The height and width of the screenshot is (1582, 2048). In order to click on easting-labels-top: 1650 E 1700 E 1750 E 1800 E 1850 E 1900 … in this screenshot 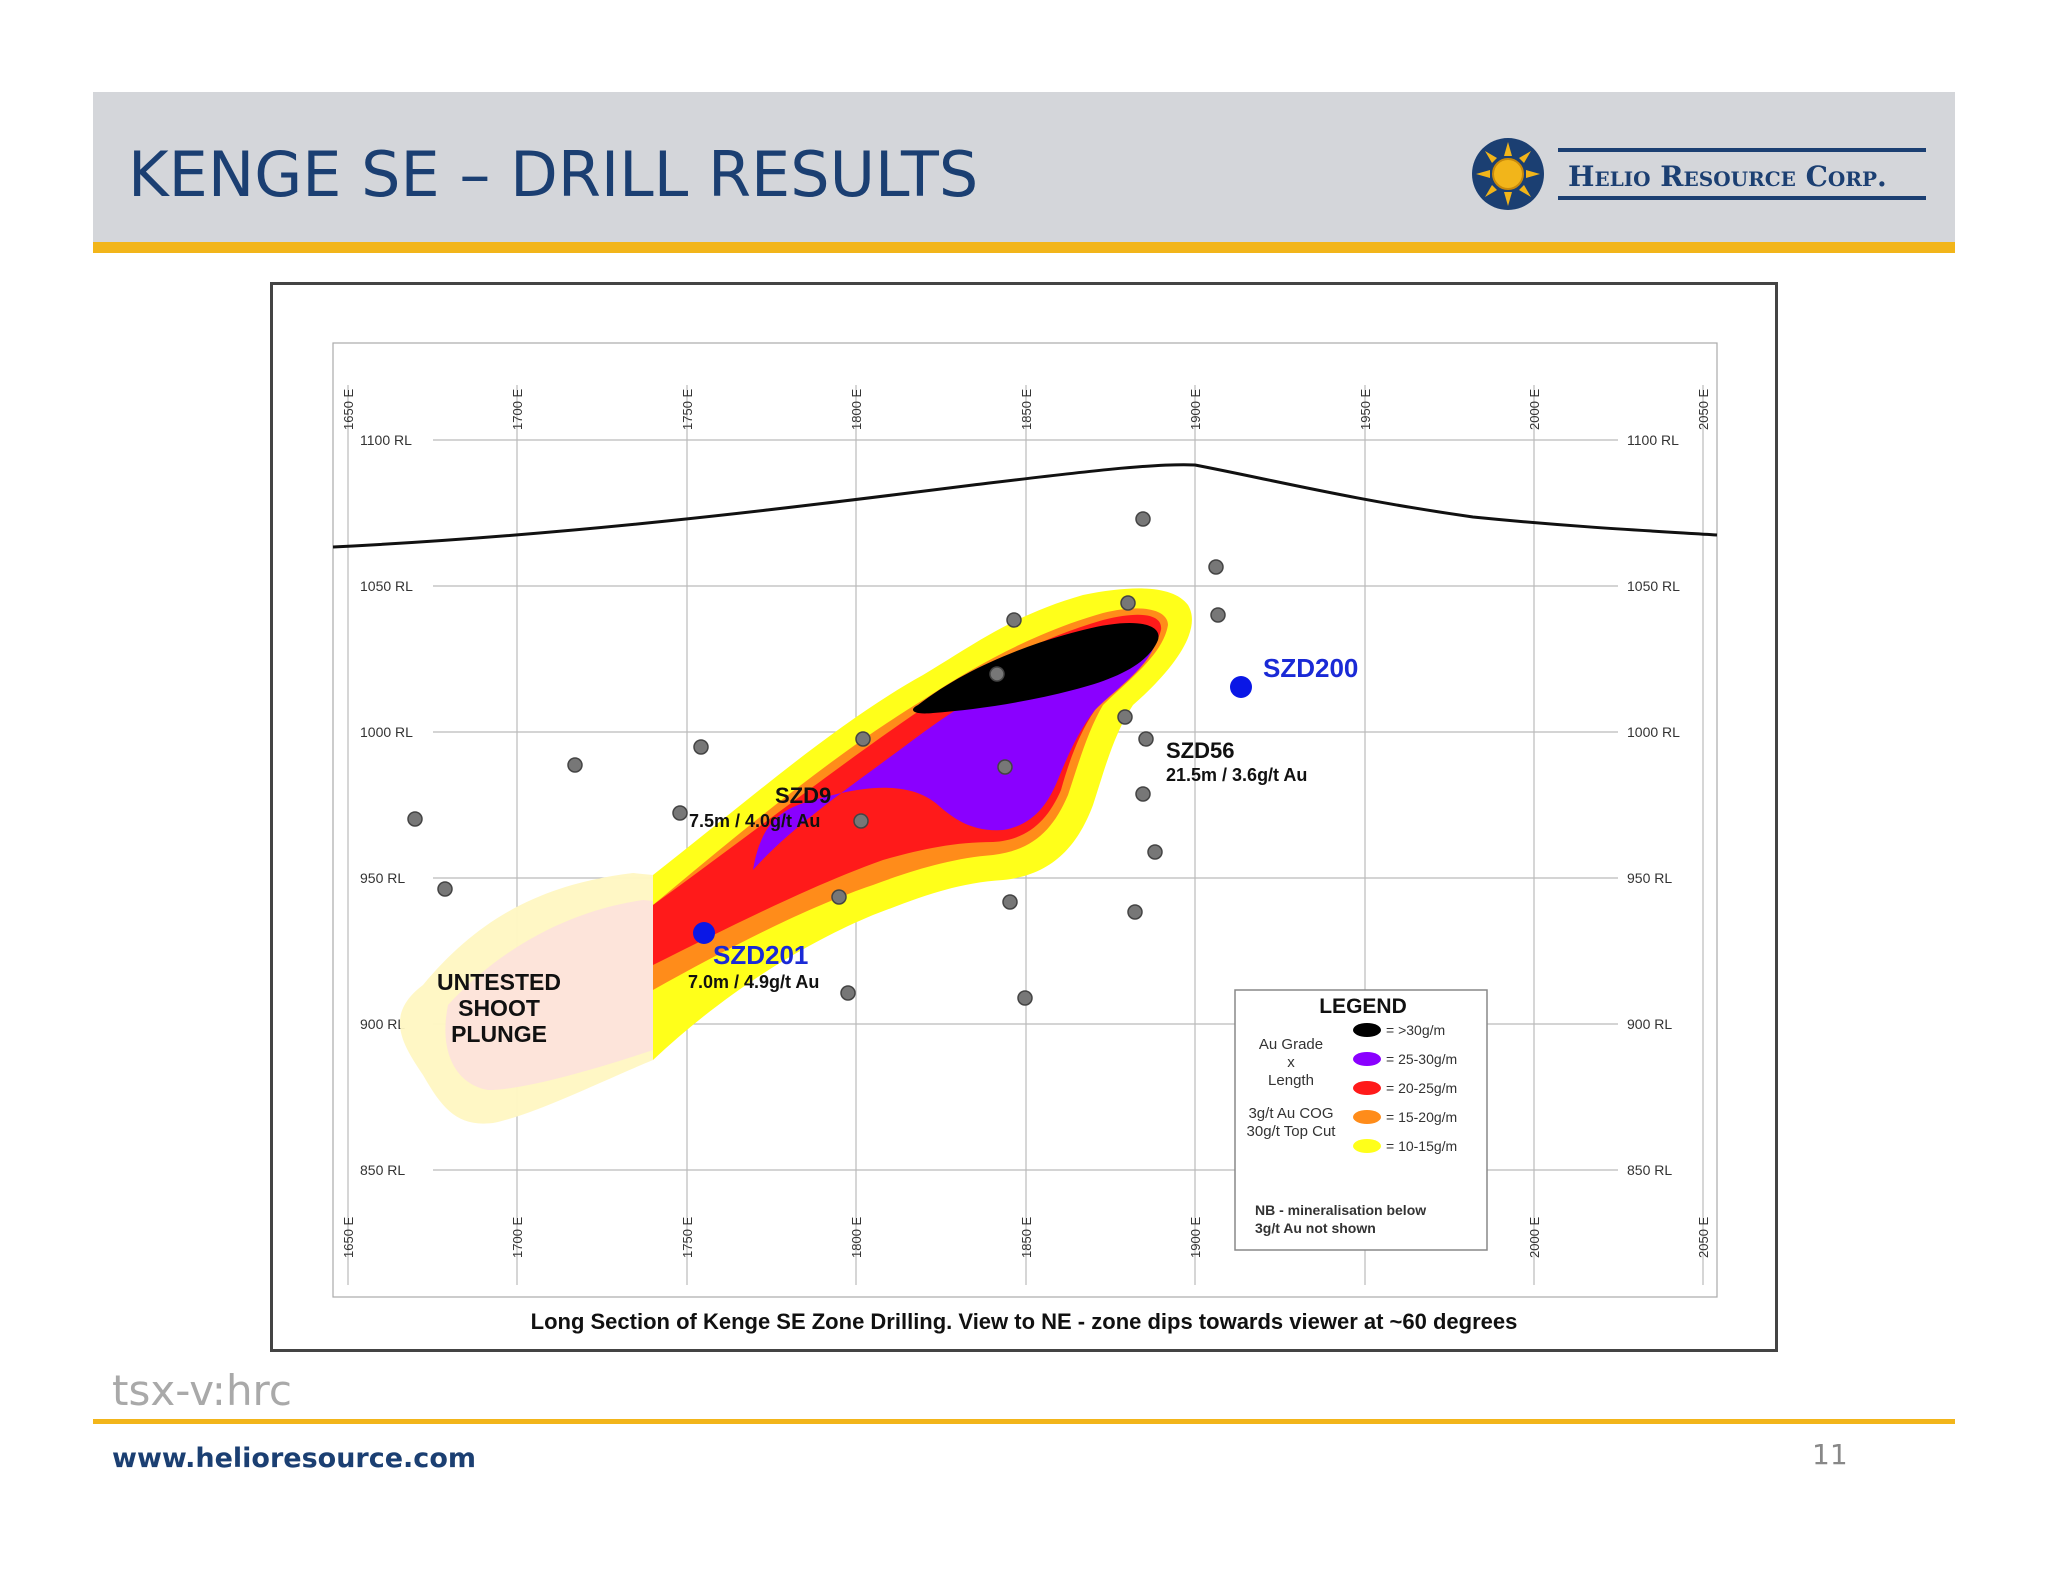, I will do `click(1026, 409)`.